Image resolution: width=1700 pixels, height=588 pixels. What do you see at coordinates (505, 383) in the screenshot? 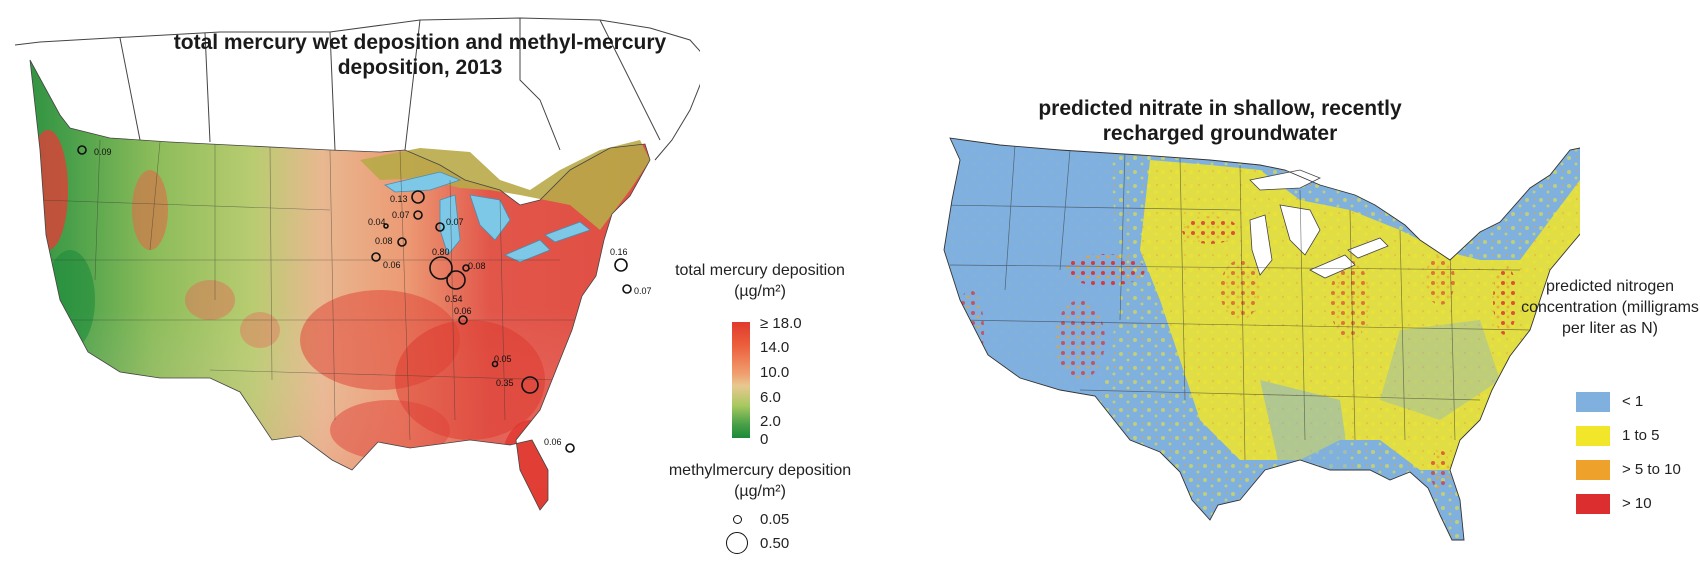
I see `site-label: 0.35` at bounding box center [505, 383].